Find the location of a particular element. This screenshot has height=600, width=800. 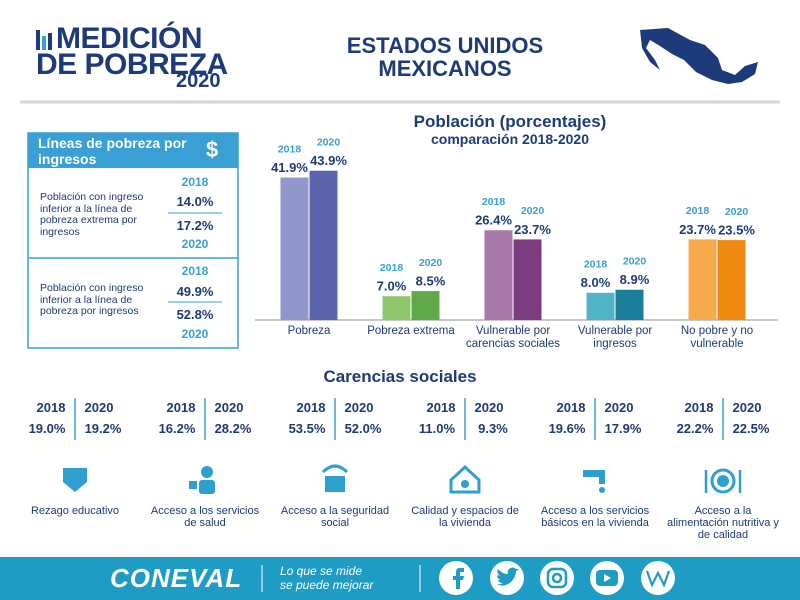

value-label: 28.2% is located at coordinates (233, 428).